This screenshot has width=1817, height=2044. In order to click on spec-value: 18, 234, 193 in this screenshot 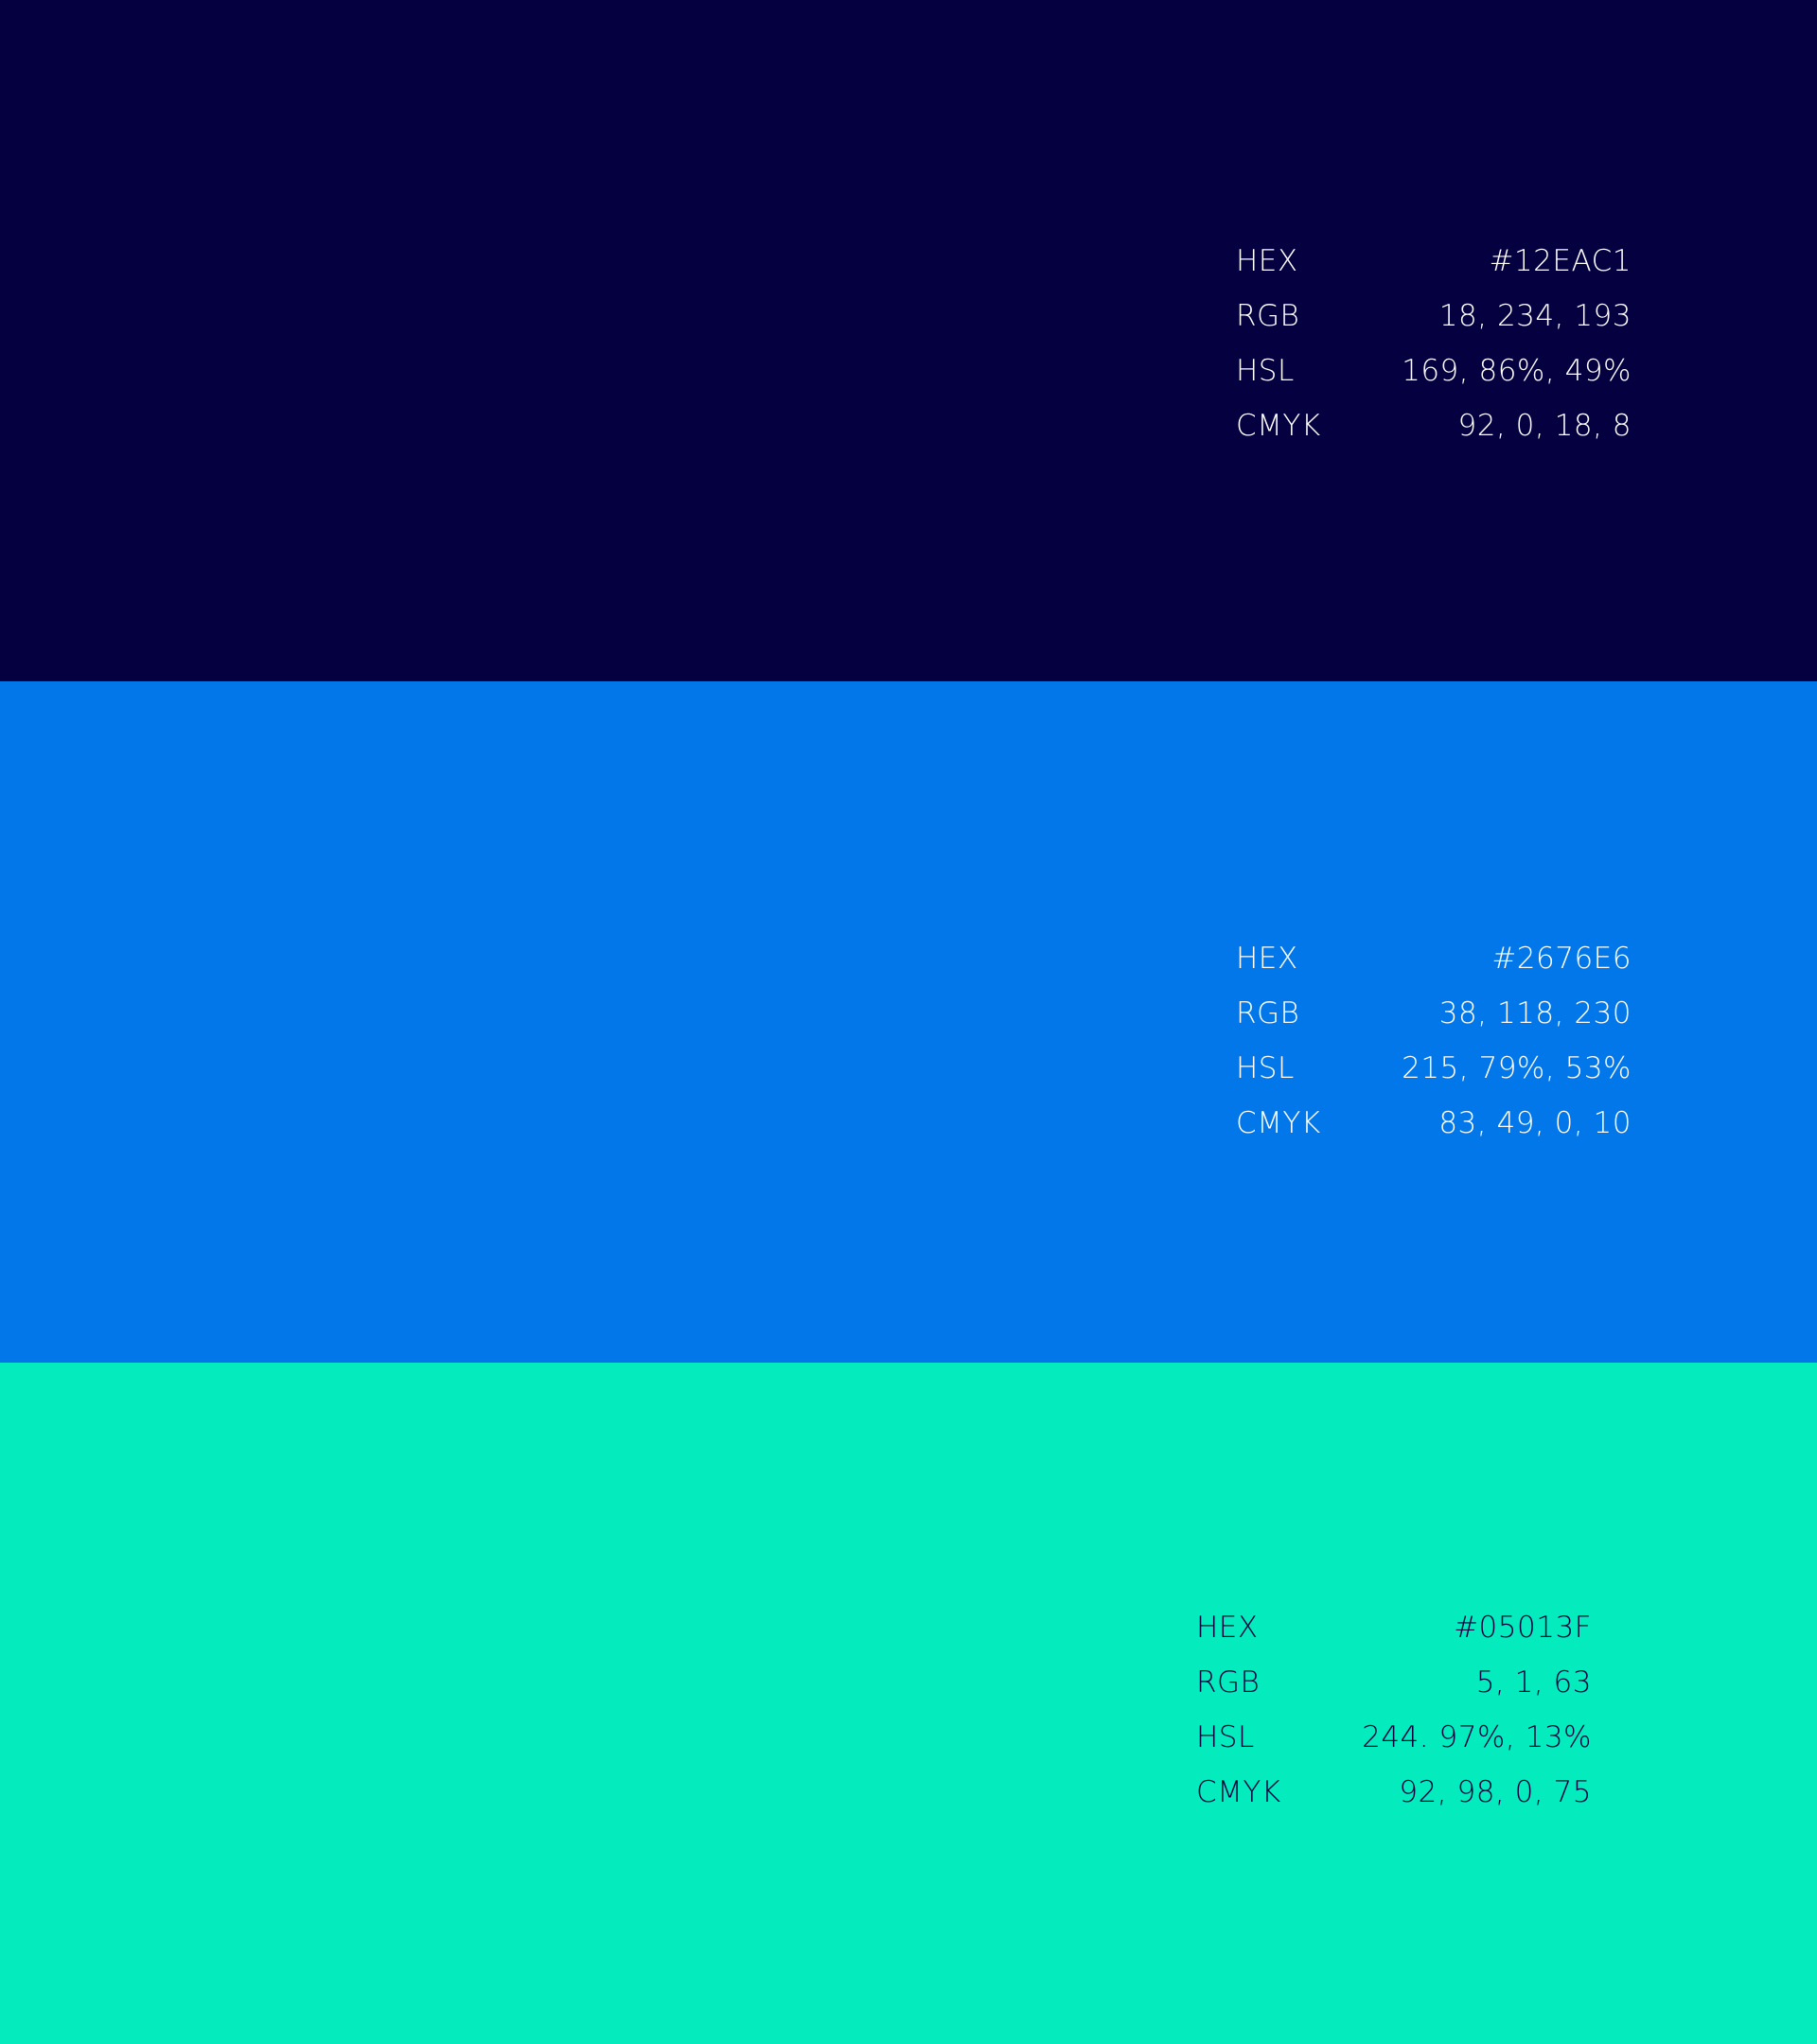, I will do `click(1535, 316)`.